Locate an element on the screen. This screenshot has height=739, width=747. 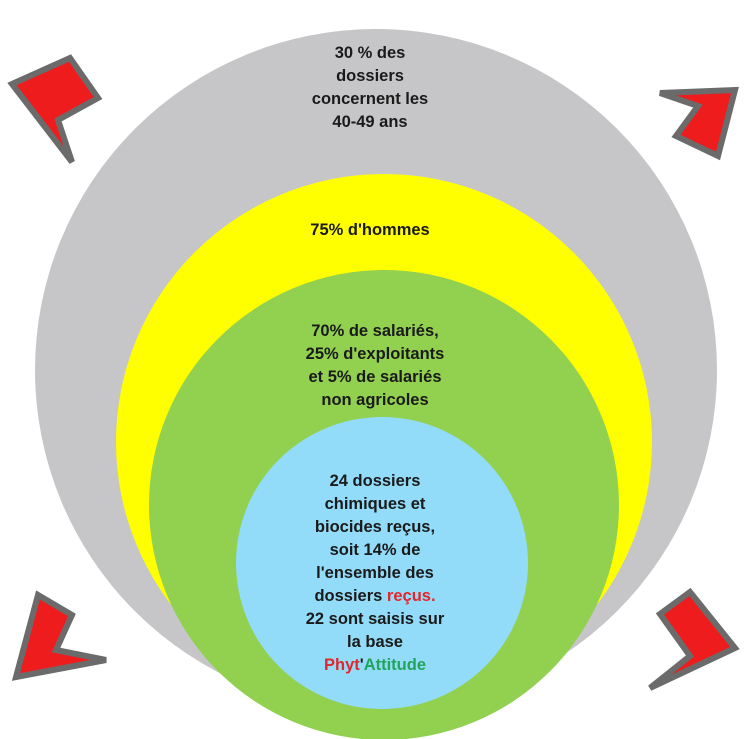
brand-attitude: Attitude is located at coordinates (395, 665).